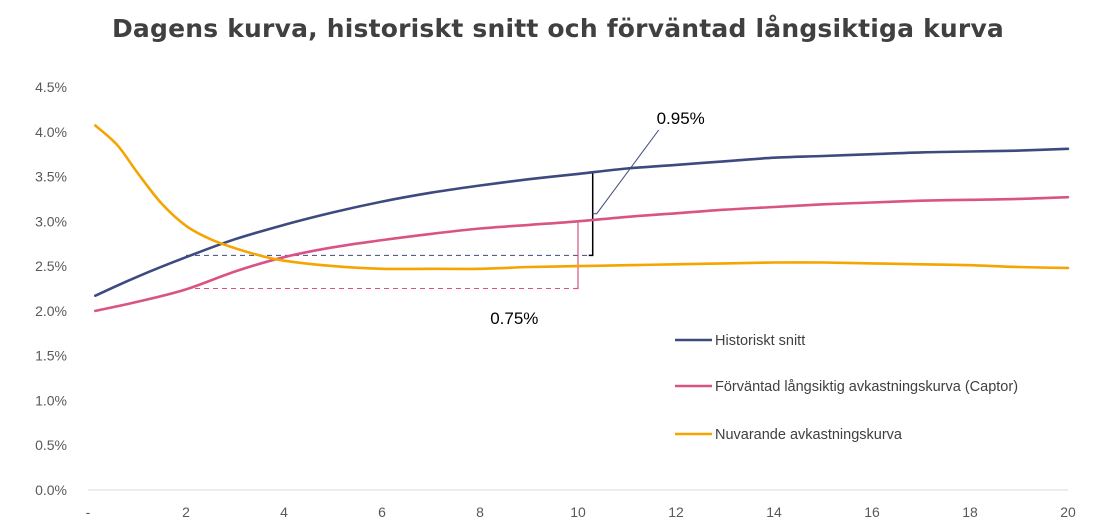 The image size is (1116, 529). Describe the element at coordinates (51, 356) in the screenshot. I see `y-tick-label: 1.5%` at that location.